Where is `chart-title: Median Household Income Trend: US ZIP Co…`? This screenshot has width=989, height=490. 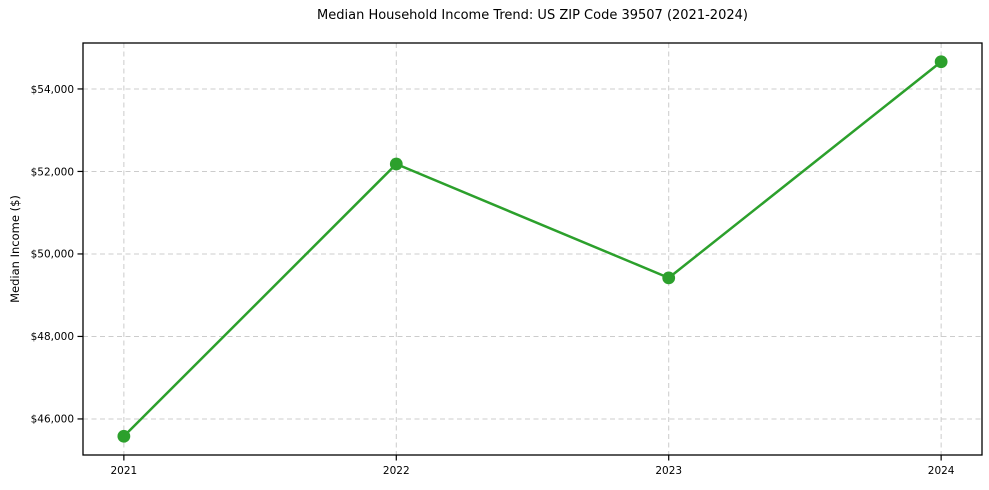 chart-title: Median Household Income Trend: US ZIP Co… is located at coordinates (532, 15).